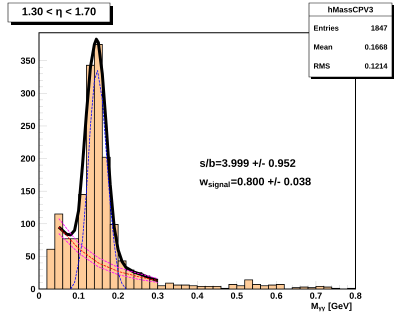 This screenshot has height=322, width=396. Describe the element at coordinates (28, 61) in the screenshot. I see `y-tick-label: 350` at that location.